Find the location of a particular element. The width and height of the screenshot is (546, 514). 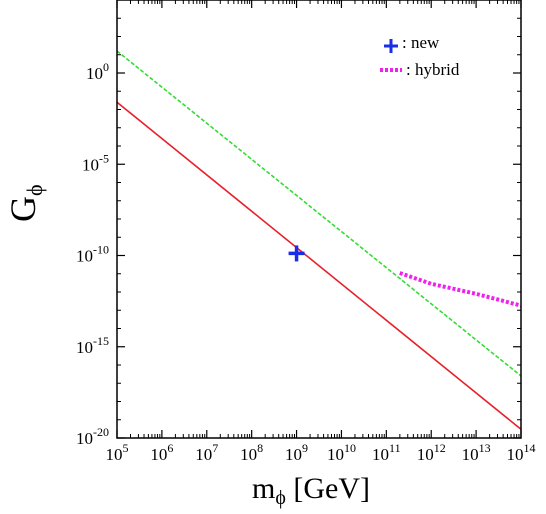

x-tick-label: 10¹² is located at coordinates (431, 452).